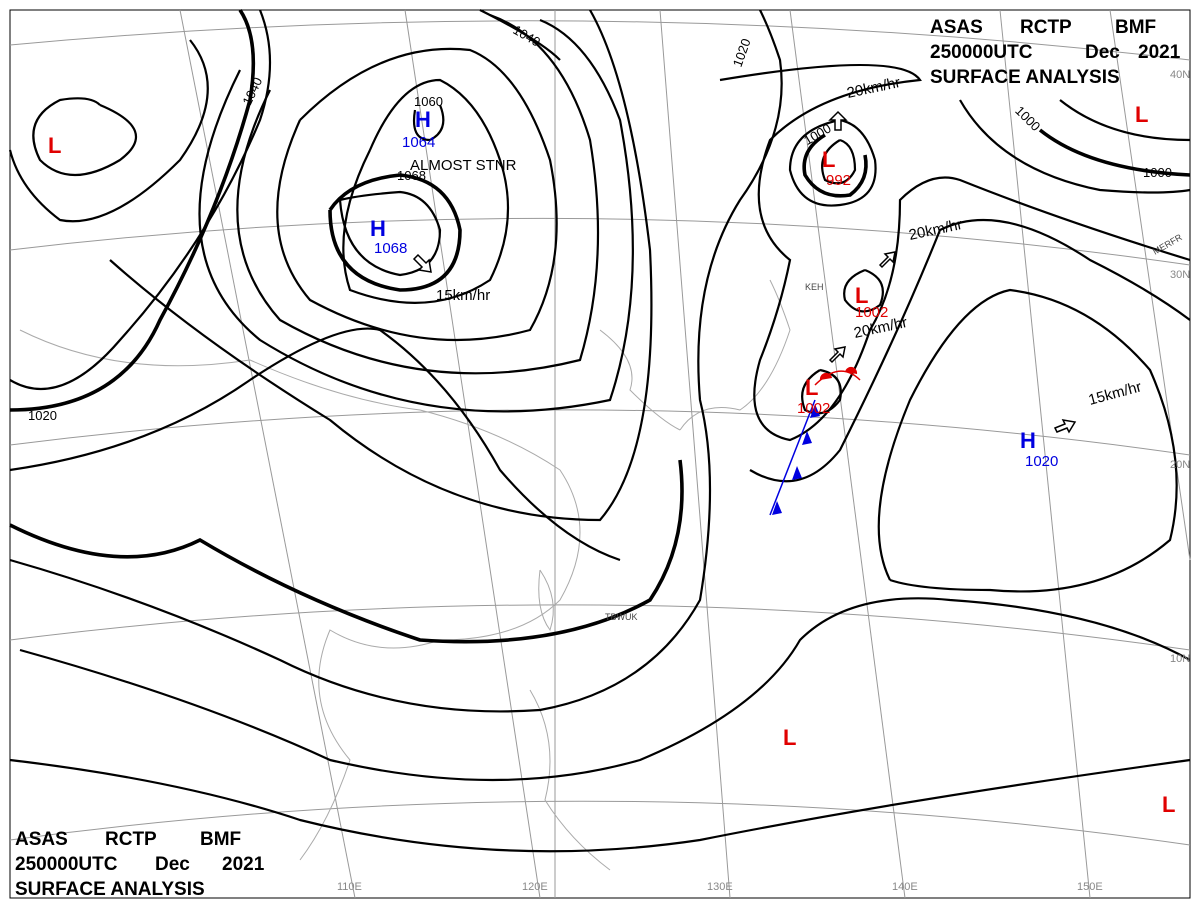 This screenshot has height=920, width=1200. What do you see at coordinates (838, 373) in the screenshot?
I see `warm-front-semicircles` at bounding box center [838, 373].